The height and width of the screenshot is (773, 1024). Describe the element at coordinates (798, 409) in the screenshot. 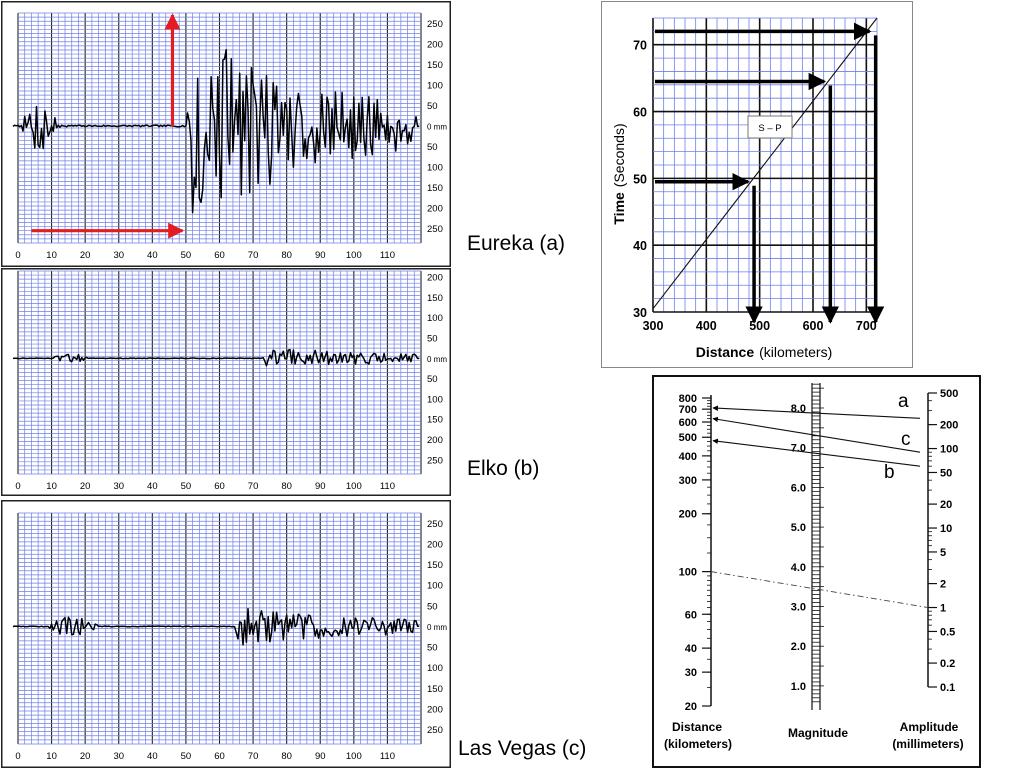

I see `magnitude-tick-label: 8.0` at that location.